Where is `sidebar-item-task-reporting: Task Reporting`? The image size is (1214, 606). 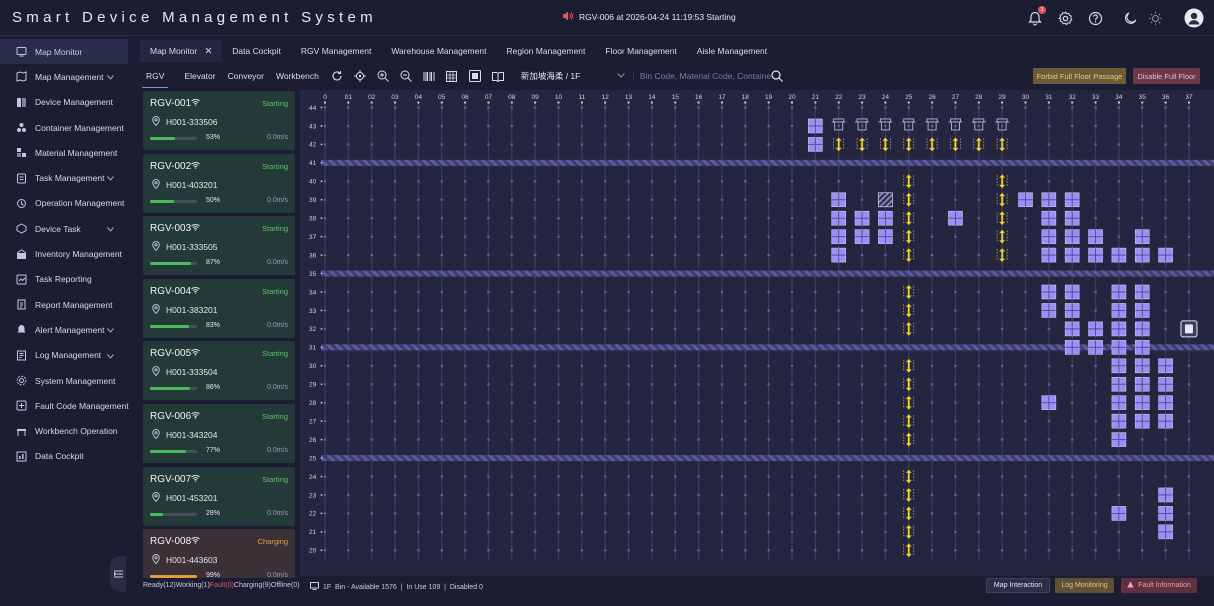
sidebar-item-task-reporting: Task Reporting is located at coordinates (64, 279).